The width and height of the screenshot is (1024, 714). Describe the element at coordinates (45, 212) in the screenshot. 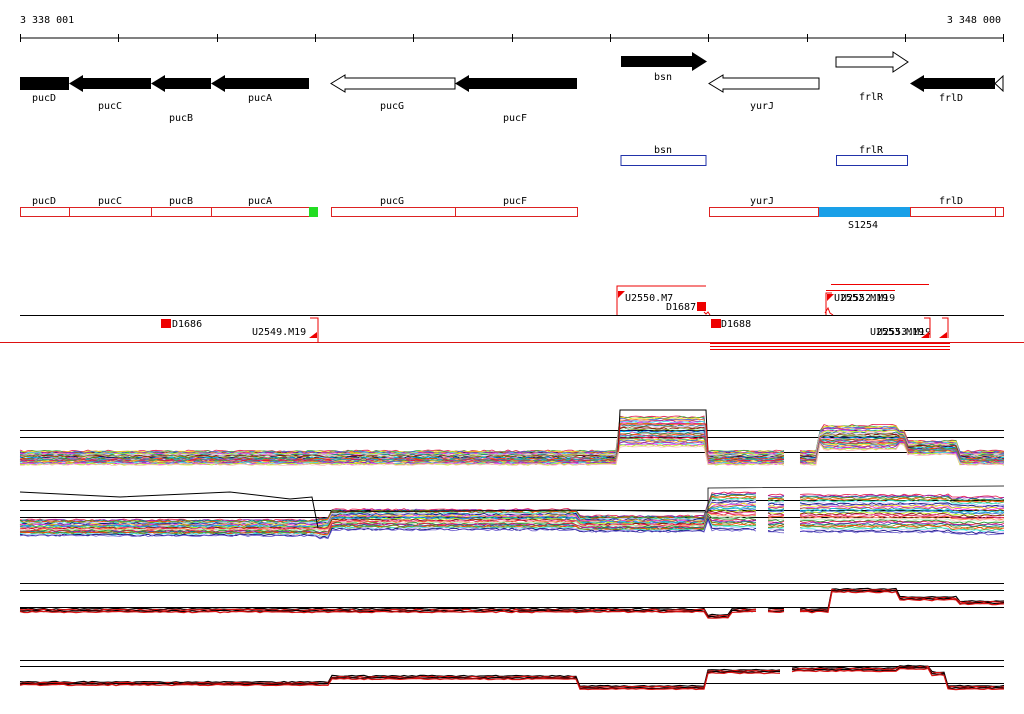

I see `operon-box-pucD` at that location.